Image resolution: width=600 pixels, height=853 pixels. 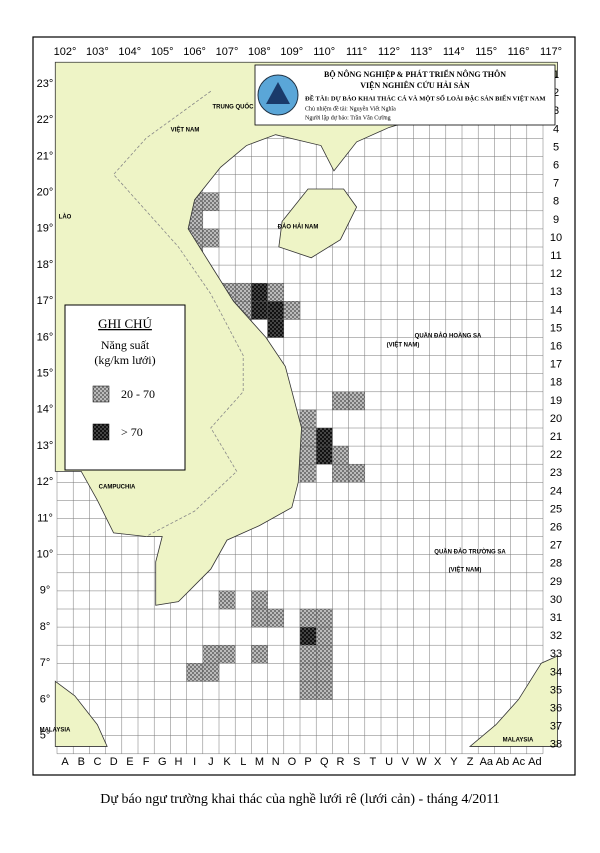 What do you see at coordinates (45, 627) in the screenshot?
I see `latitude-label: 8°` at bounding box center [45, 627].